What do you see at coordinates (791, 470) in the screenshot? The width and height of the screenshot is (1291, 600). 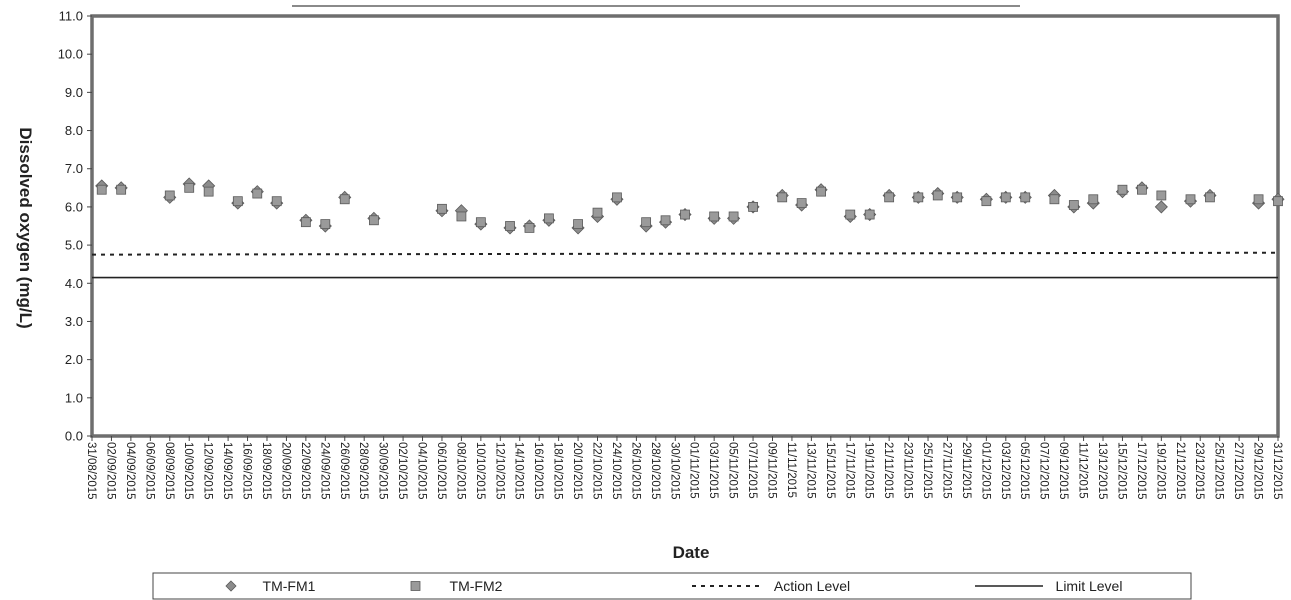 I see `x-tick-label: 11/11/2015` at bounding box center [791, 470].